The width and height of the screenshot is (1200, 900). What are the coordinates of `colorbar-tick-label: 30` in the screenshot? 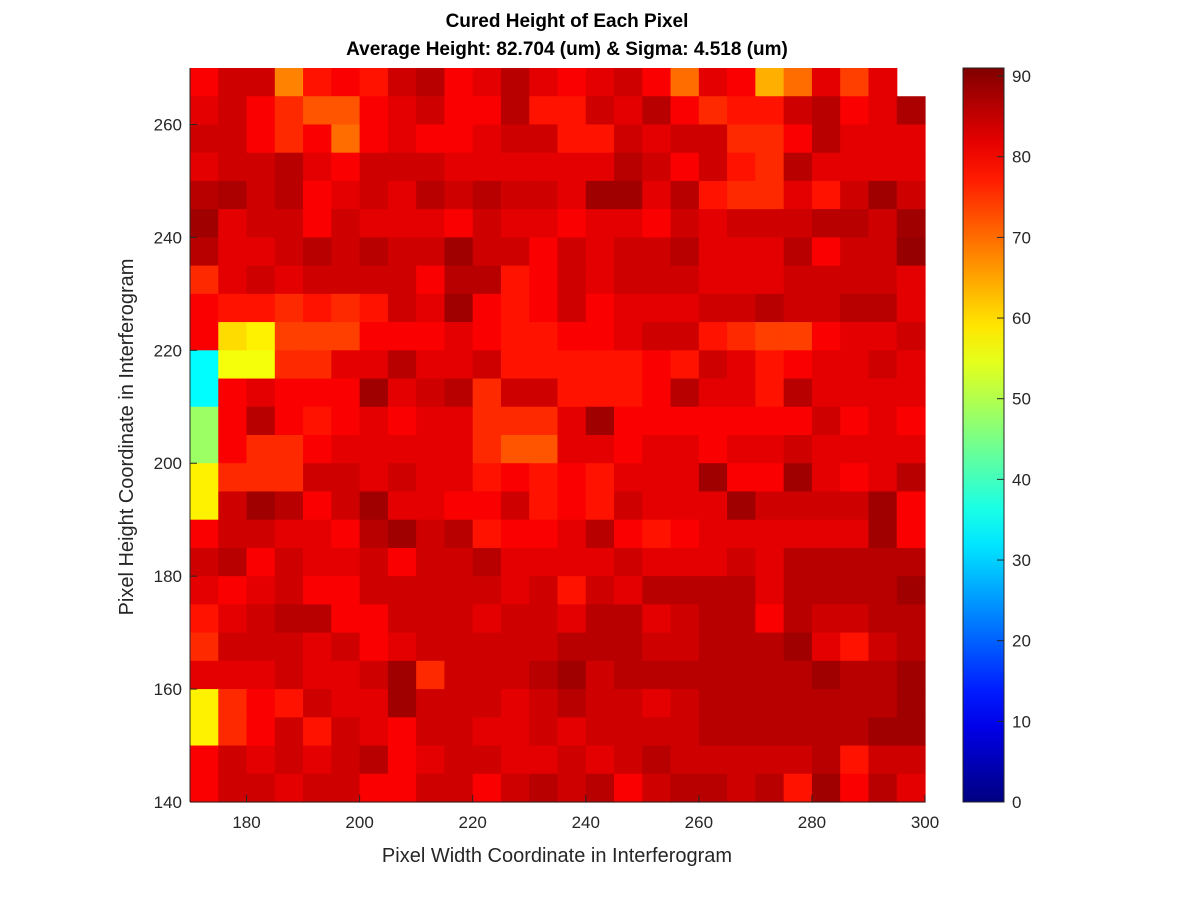 It's located at (1021, 560).